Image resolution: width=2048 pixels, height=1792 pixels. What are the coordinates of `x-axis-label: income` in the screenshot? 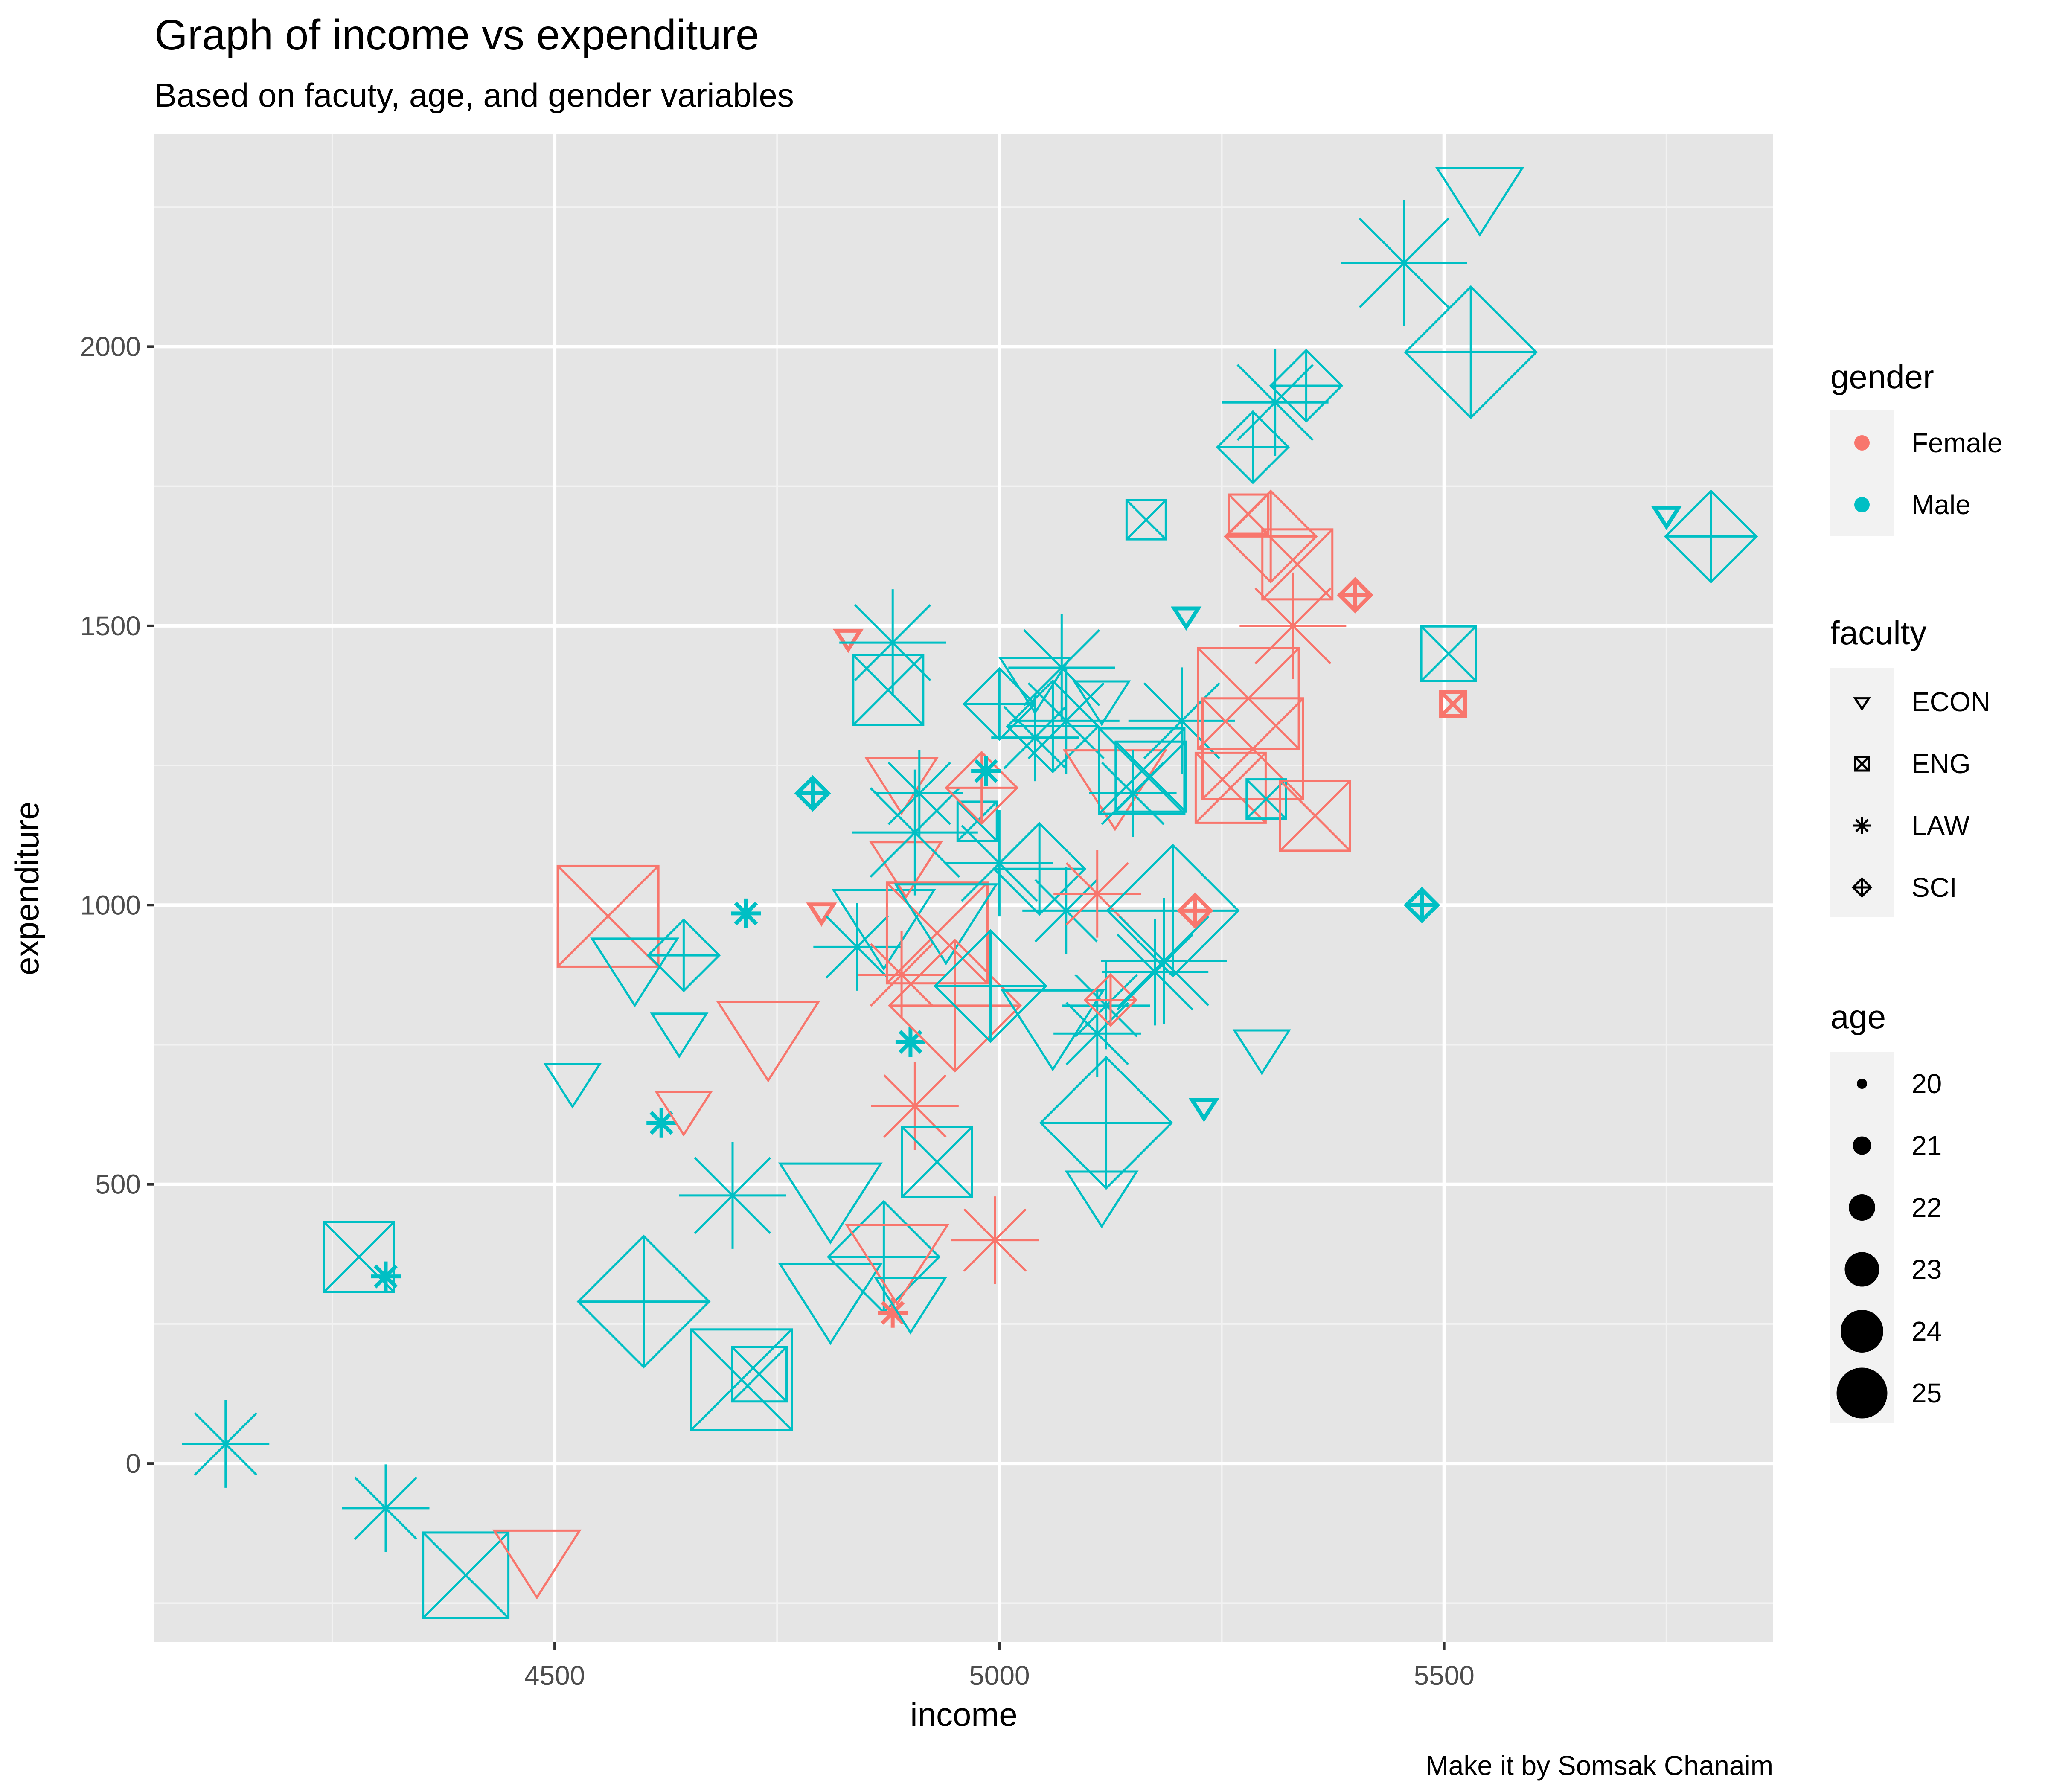 It's located at (964, 1714).